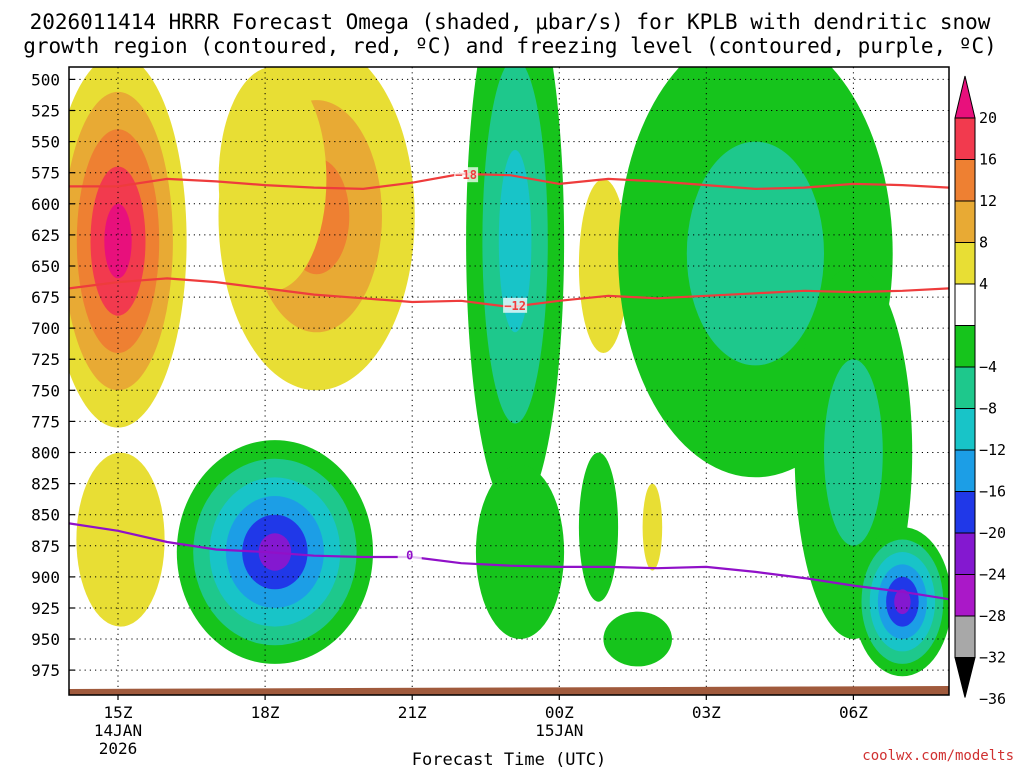 The image size is (1024, 768). What do you see at coordinates (118, 712) in the screenshot?
I see `x-tick-label-0: 15Z` at bounding box center [118, 712].